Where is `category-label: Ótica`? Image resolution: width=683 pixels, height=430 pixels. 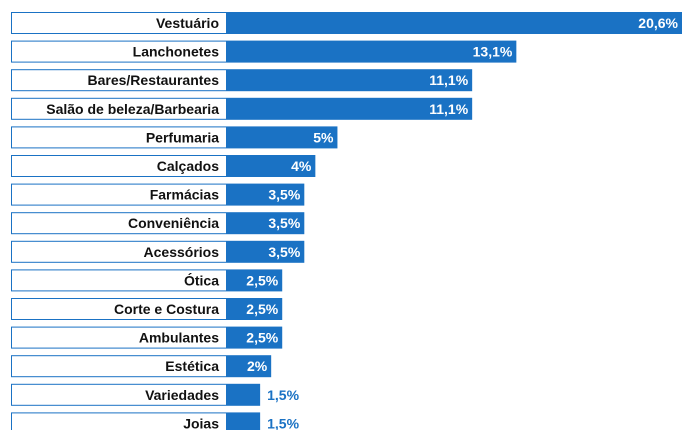 category-label: Ótica is located at coordinates (201, 279).